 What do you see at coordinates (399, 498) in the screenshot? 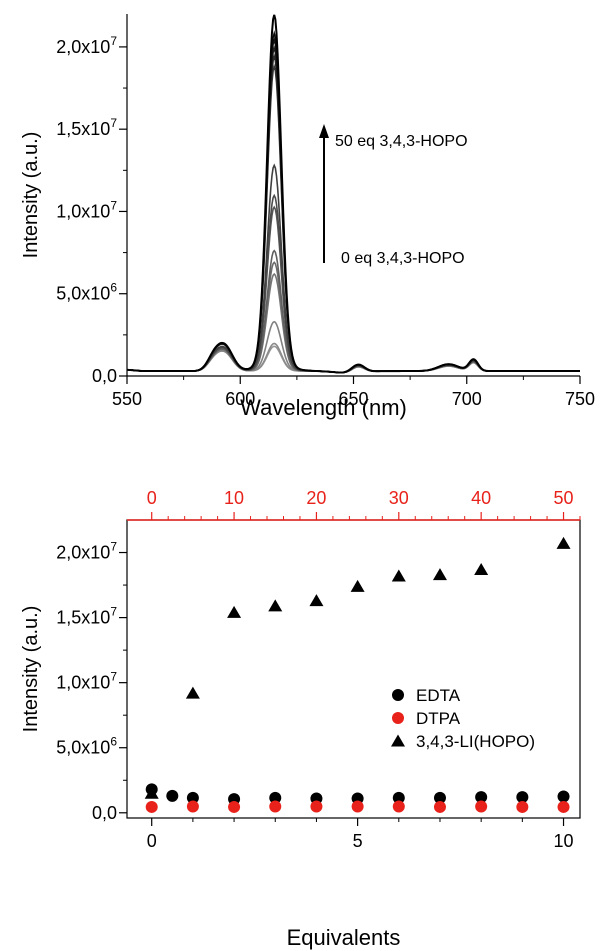
I see `top-x-tick-label: 30` at bounding box center [399, 498].